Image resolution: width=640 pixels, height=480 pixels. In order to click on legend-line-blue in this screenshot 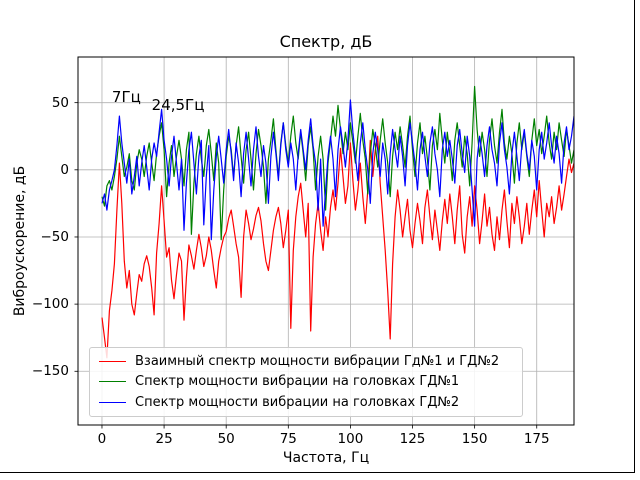, I will do `click(112, 403)`.